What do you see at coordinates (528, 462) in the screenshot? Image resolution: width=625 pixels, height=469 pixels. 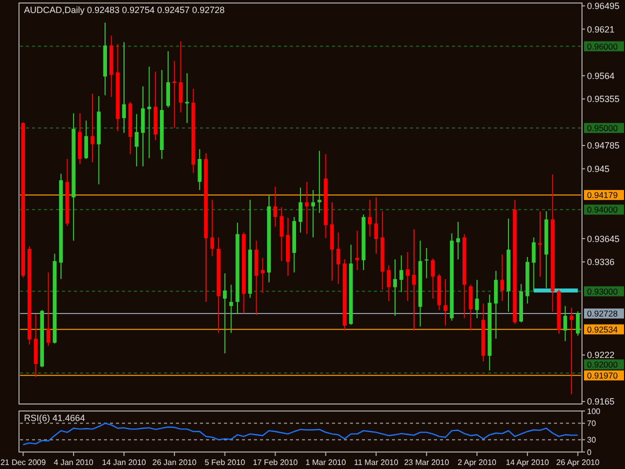 I see `x-tick-label: 14 Apr 2010` at bounding box center [528, 462].